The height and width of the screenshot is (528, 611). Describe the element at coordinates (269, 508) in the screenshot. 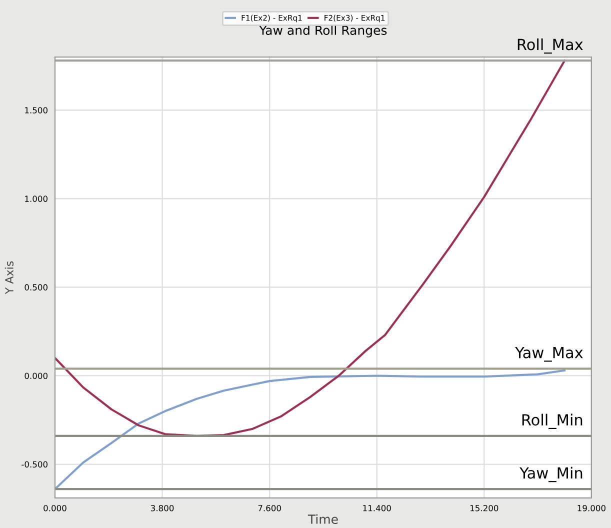

I see `x-tick-label: 7.600` at that location.